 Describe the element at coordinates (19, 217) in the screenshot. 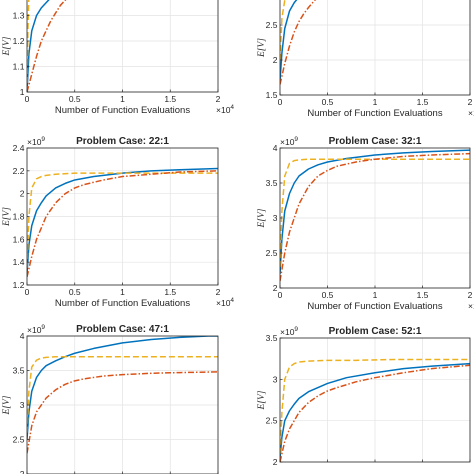

I see `y-tick-label: 1.8` at that location.